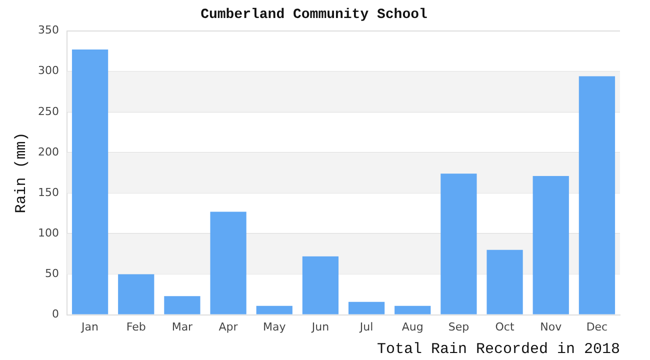 The width and height of the screenshot is (650, 360). Describe the element at coordinates (274, 327) in the screenshot. I see `x-tick-label: May` at that location.